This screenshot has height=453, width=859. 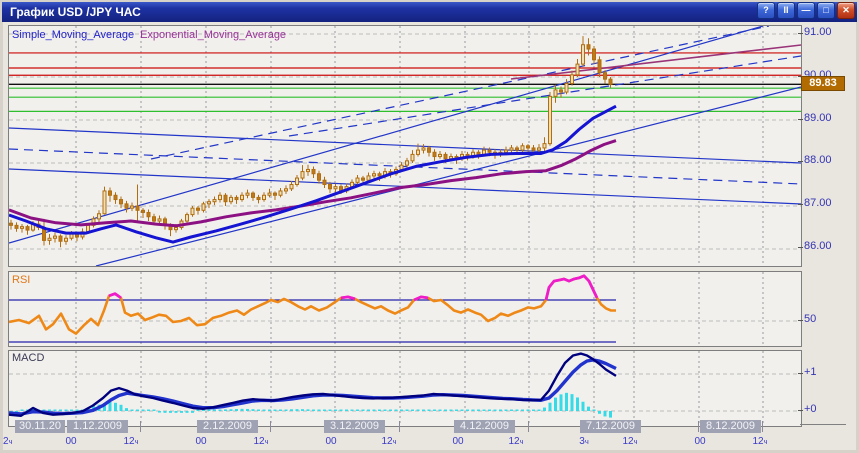 I want to click on date-badge: 30.11.20, so click(x=40, y=426).